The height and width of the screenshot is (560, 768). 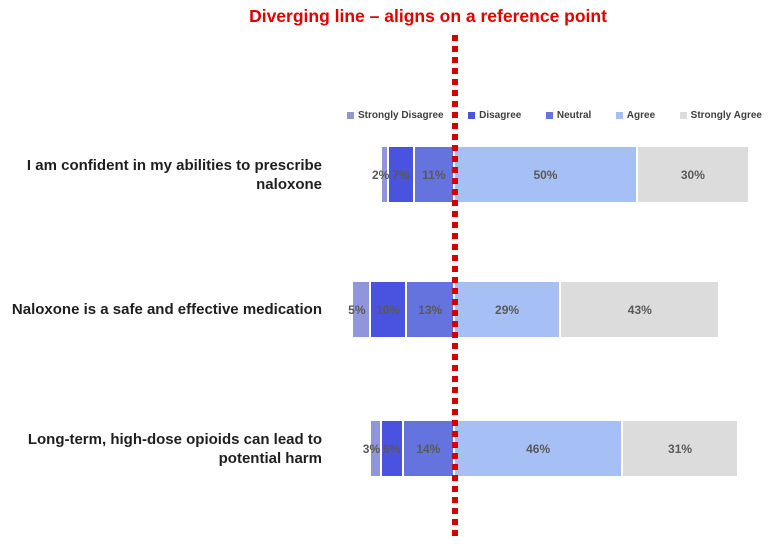 I want to click on legend-item-1: Disagree, so click(x=494, y=115).